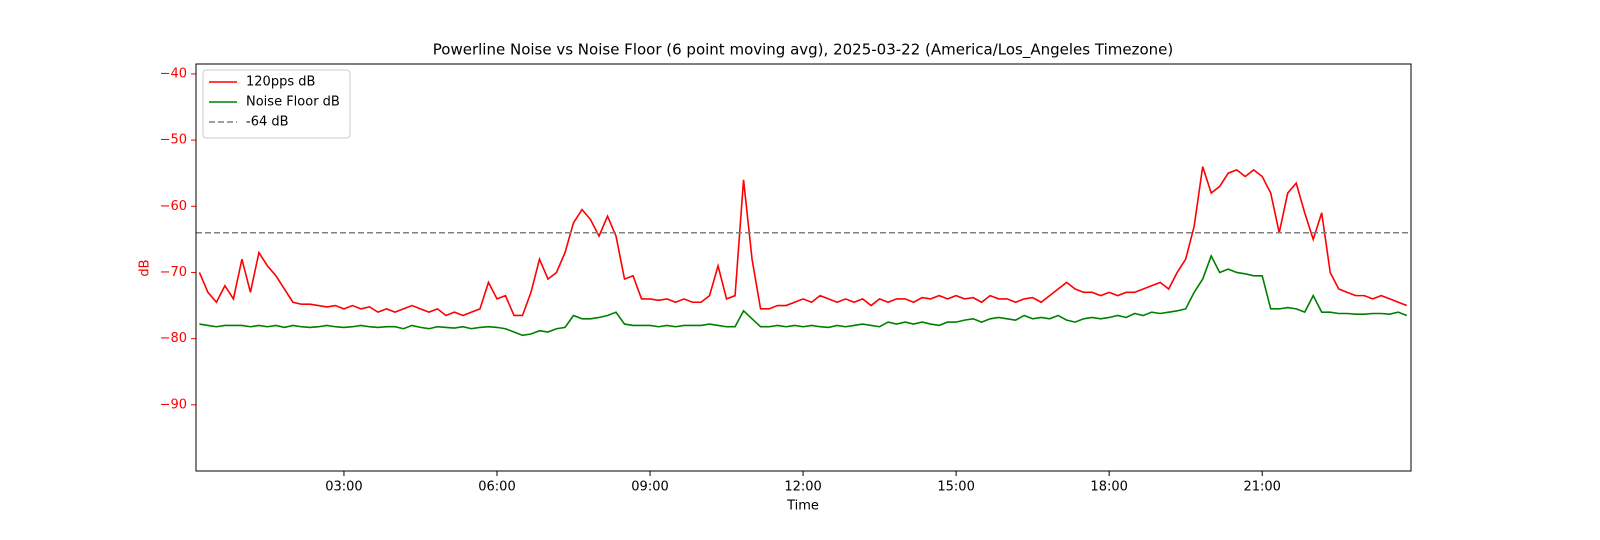  Describe the element at coordinates (1261, 487) in the screenshot. I see `x-tick-label: 21:00` at that location.